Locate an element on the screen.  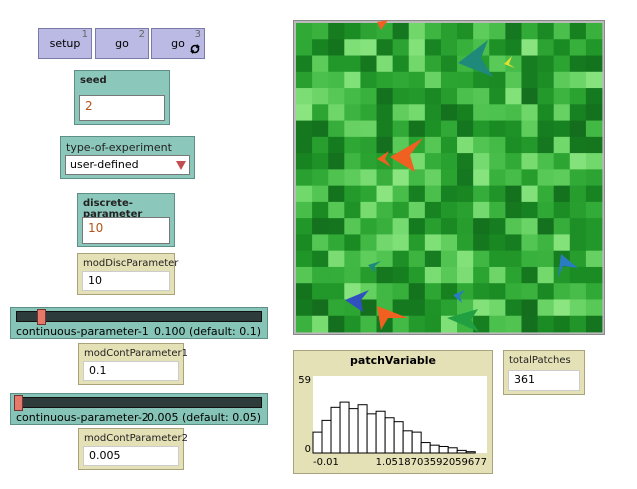
seed-input: seed 2 is located at coordinates (122, 97).